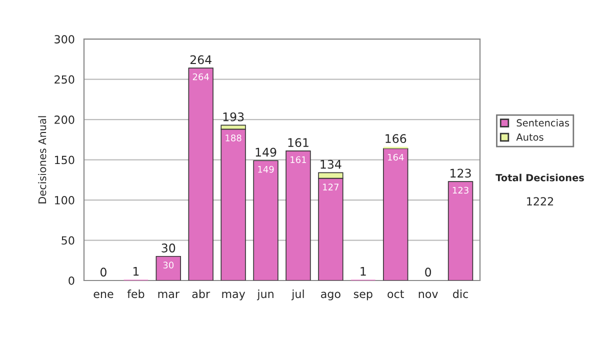 This screenshot has height=340, width=600. What do you see at coordinates (200, 76) in the screenshot?
I see `data-label: 264` at bounding box center [200, 76].